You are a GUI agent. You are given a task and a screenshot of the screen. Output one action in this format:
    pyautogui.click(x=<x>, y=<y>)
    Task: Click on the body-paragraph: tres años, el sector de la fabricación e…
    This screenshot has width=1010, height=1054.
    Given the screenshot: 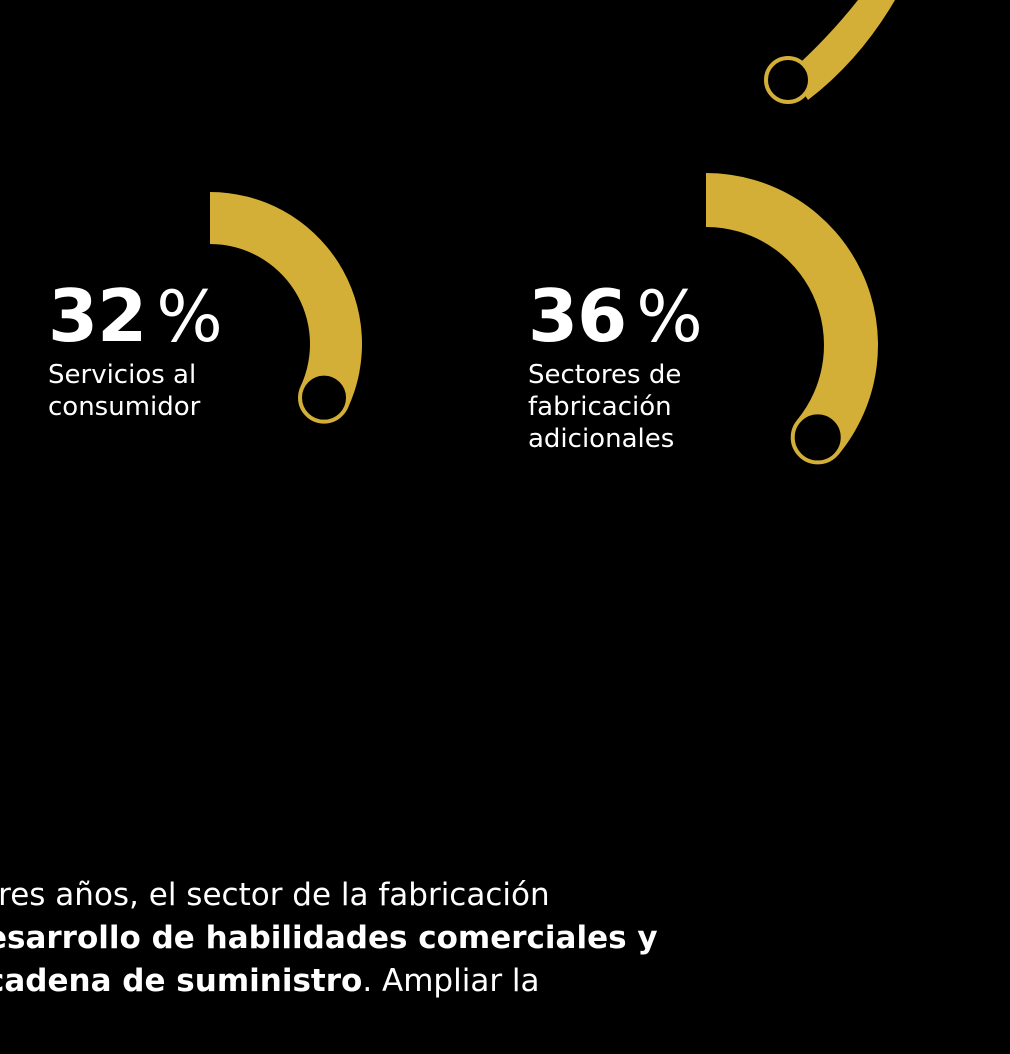 What is the action you would take?
    pyautogui.click(x=498, y=938)
    